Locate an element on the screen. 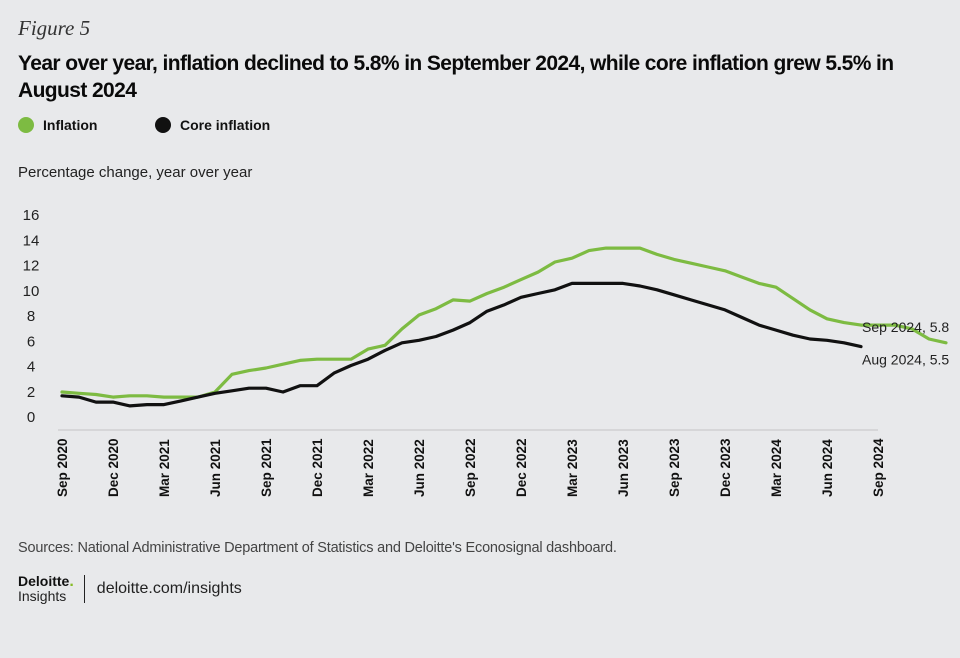 This screenshot has width=960, height=658. figure-label: Figure 5 is located at coordinates (54, 28).